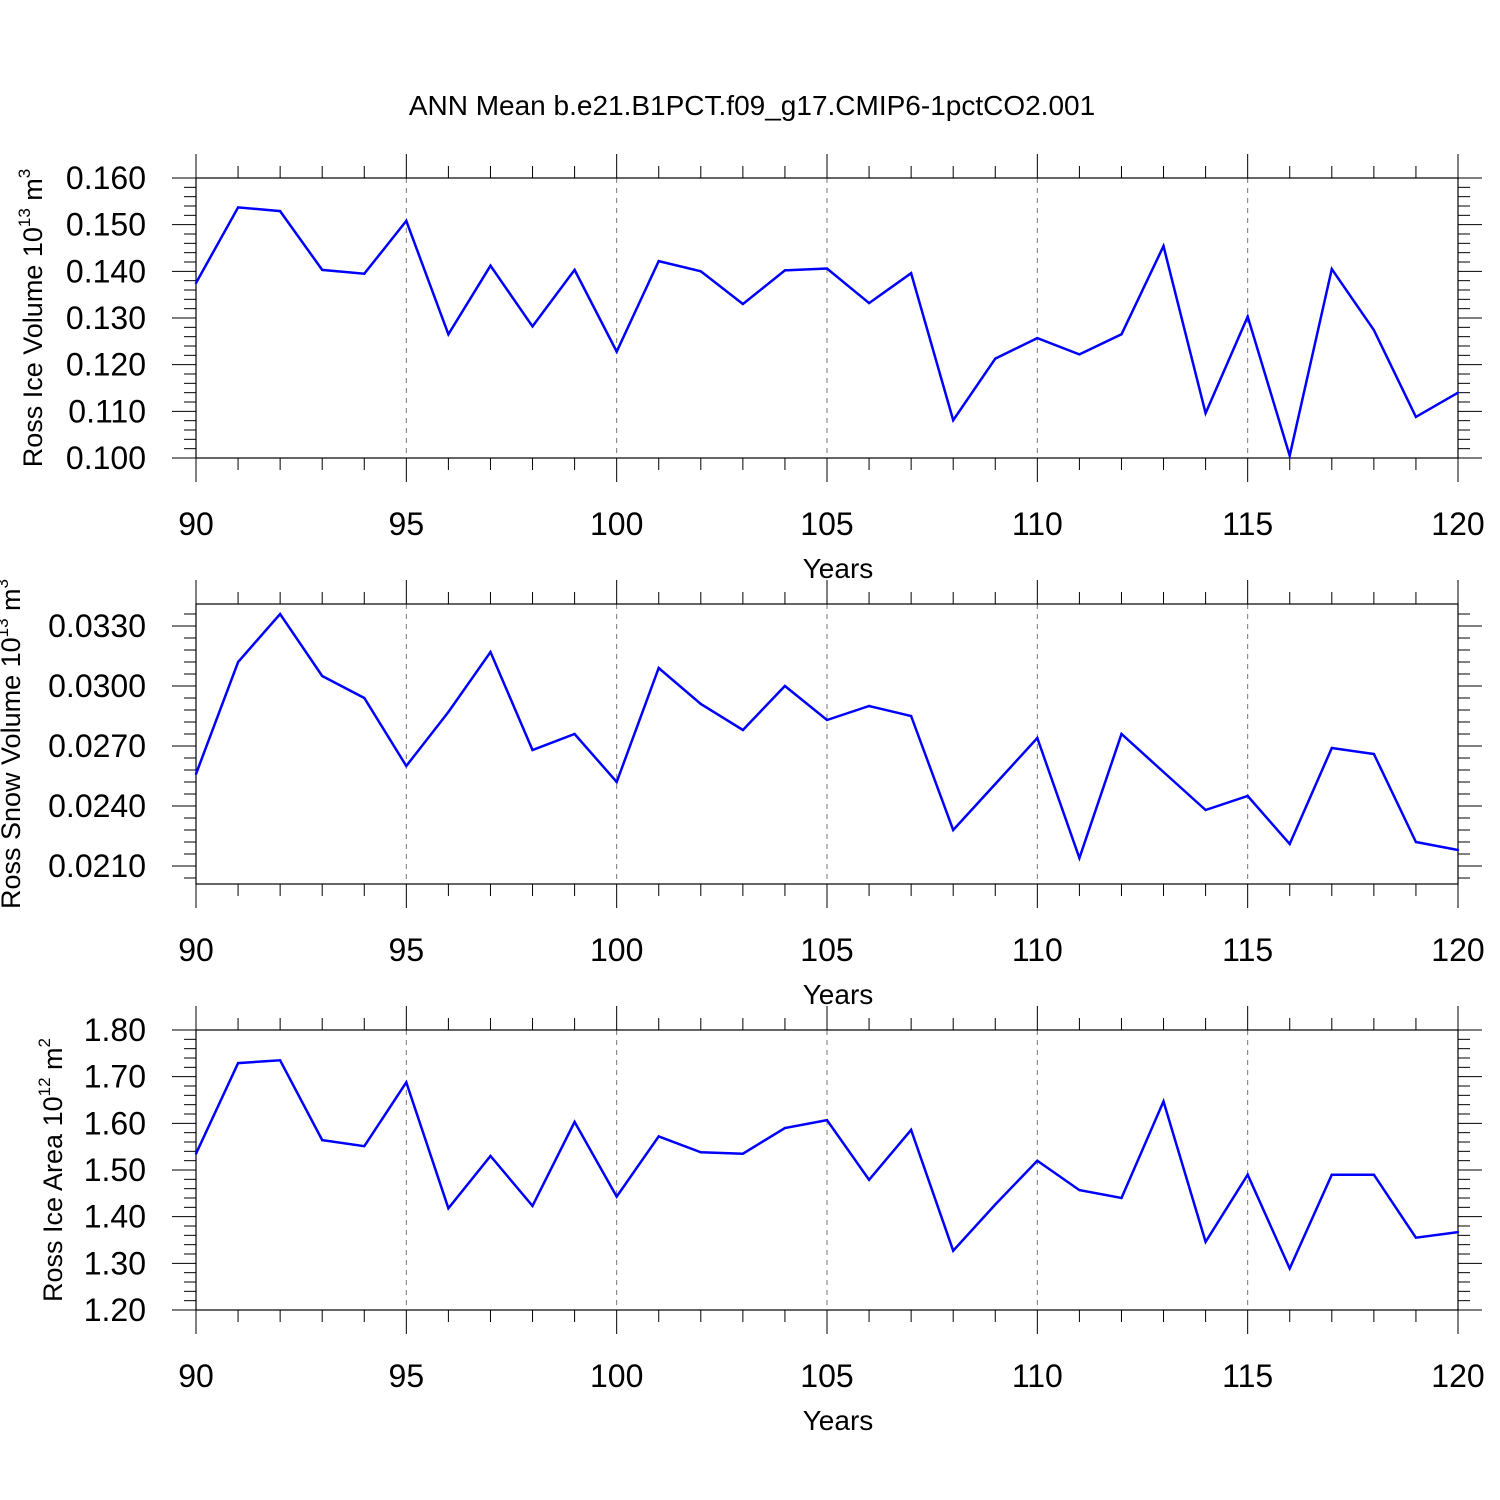  Describe the element at coordinates (97, 866) in the screenshot. I see `y-tick-label: 0.0210` at that location.